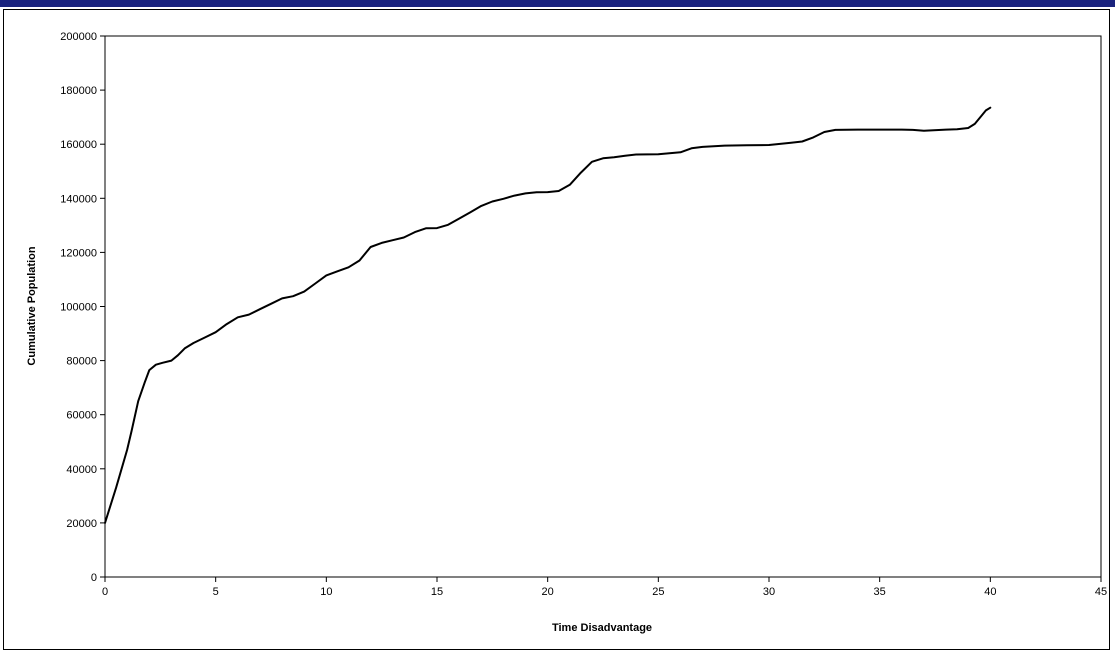  I want to click on y-tick-label: 40000, so click(81, 470).